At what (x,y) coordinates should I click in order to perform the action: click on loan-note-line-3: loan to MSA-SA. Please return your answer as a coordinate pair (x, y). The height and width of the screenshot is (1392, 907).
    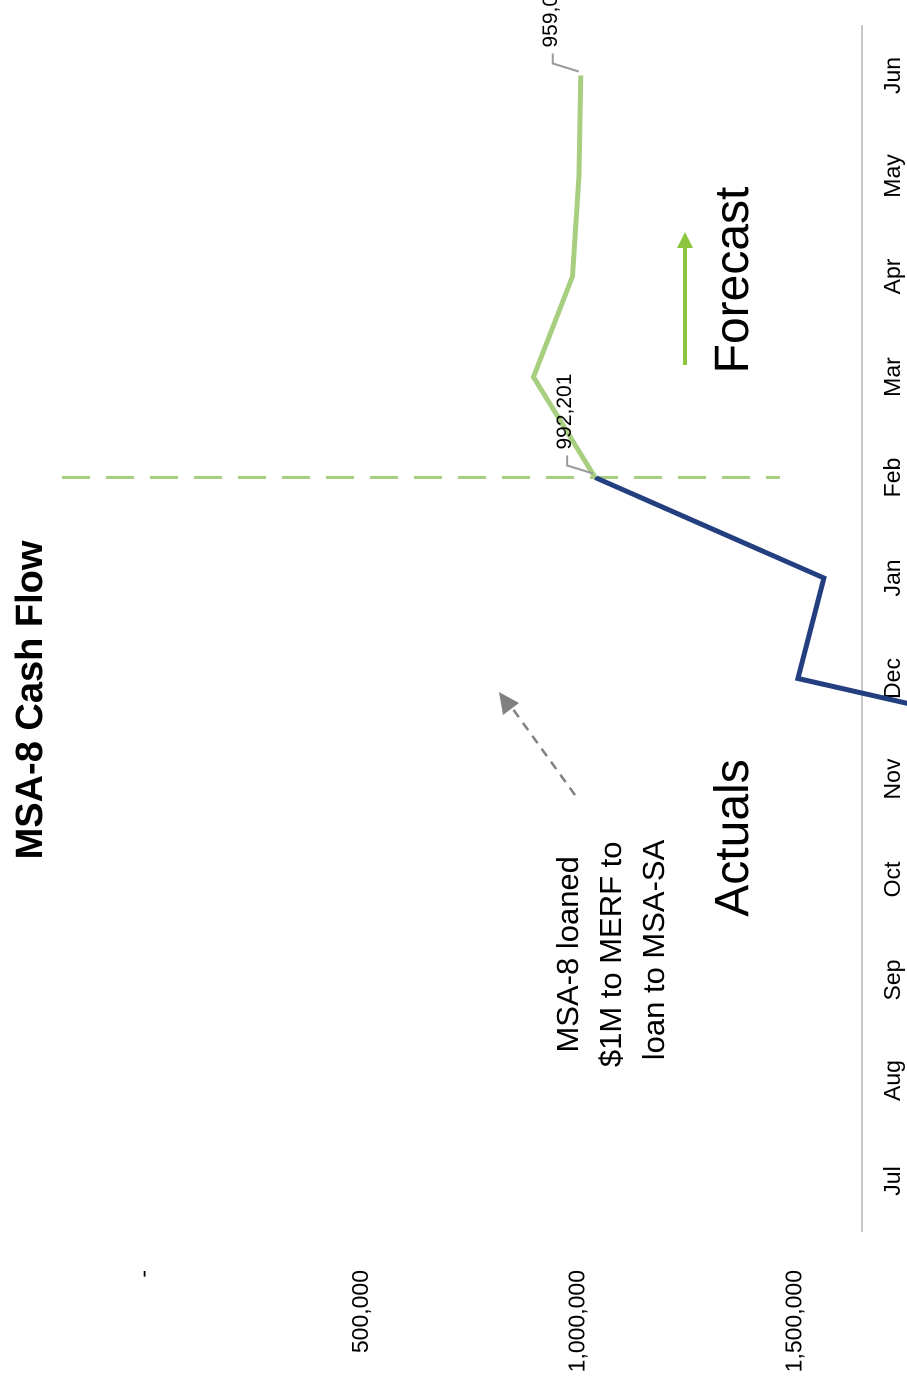
    Looking at the image, I should click on (653, 949).